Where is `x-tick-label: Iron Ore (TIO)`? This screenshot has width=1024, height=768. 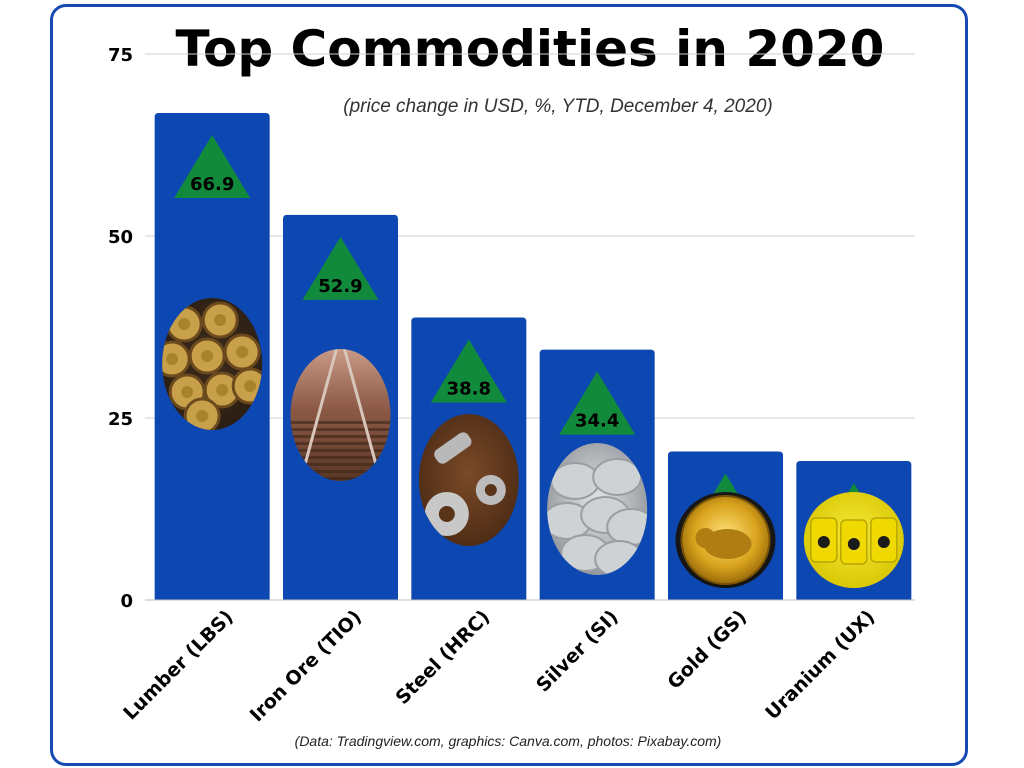 x-tick-label: Iron Ore (TIO) is located at coordinates (306, 666).